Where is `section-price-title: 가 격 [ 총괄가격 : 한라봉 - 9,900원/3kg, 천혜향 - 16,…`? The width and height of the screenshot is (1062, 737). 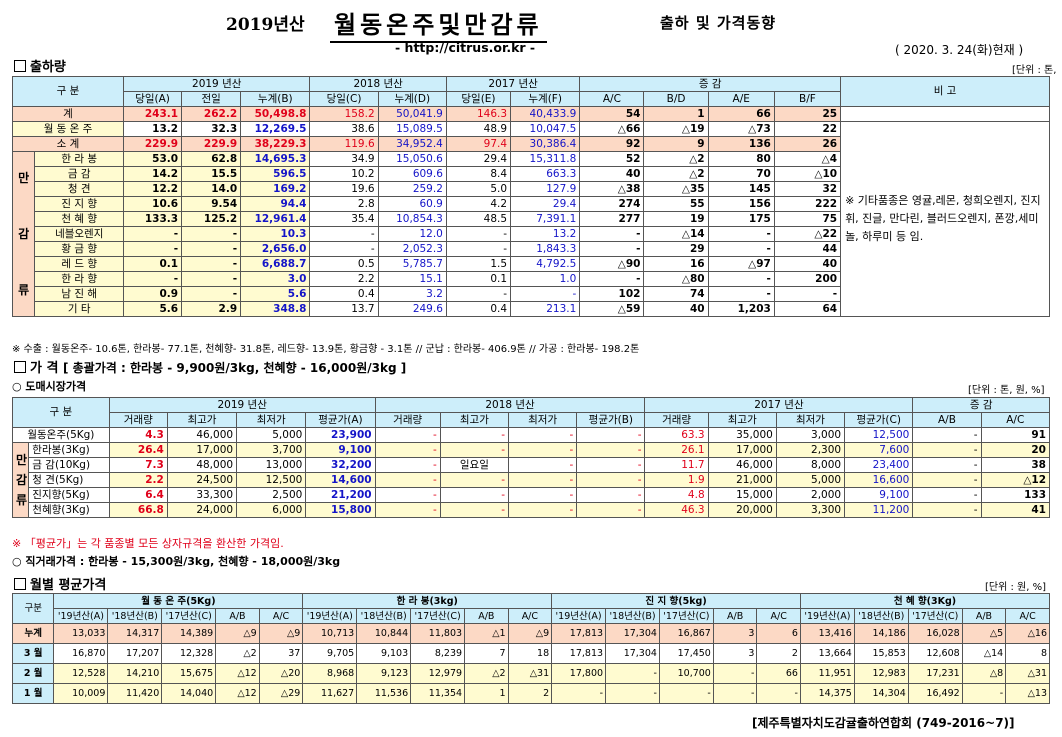 section-price-title: 가 격 [ 총괄가격 : 한라봉 - 9,900원/3kg, 천혜향 - 16,… is located at coordinates (210, 366).